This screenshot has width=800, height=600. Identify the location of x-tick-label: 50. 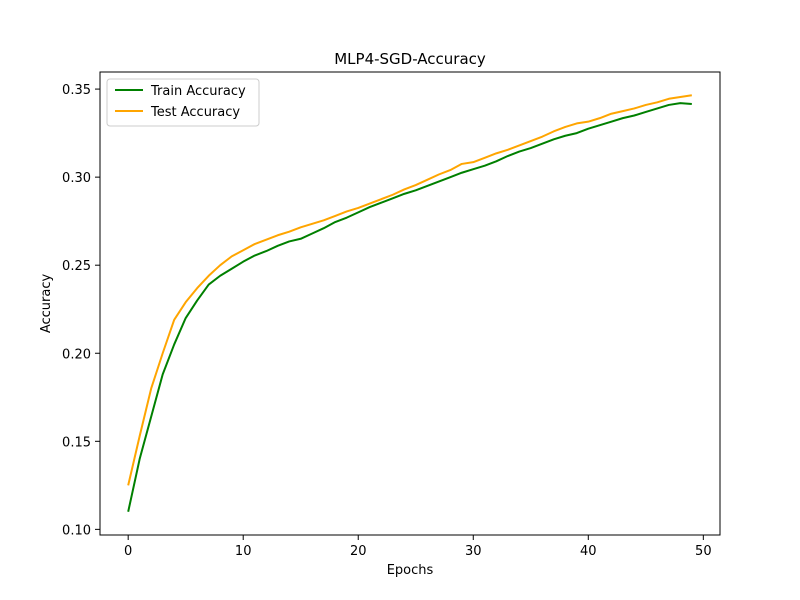
(703, 551).